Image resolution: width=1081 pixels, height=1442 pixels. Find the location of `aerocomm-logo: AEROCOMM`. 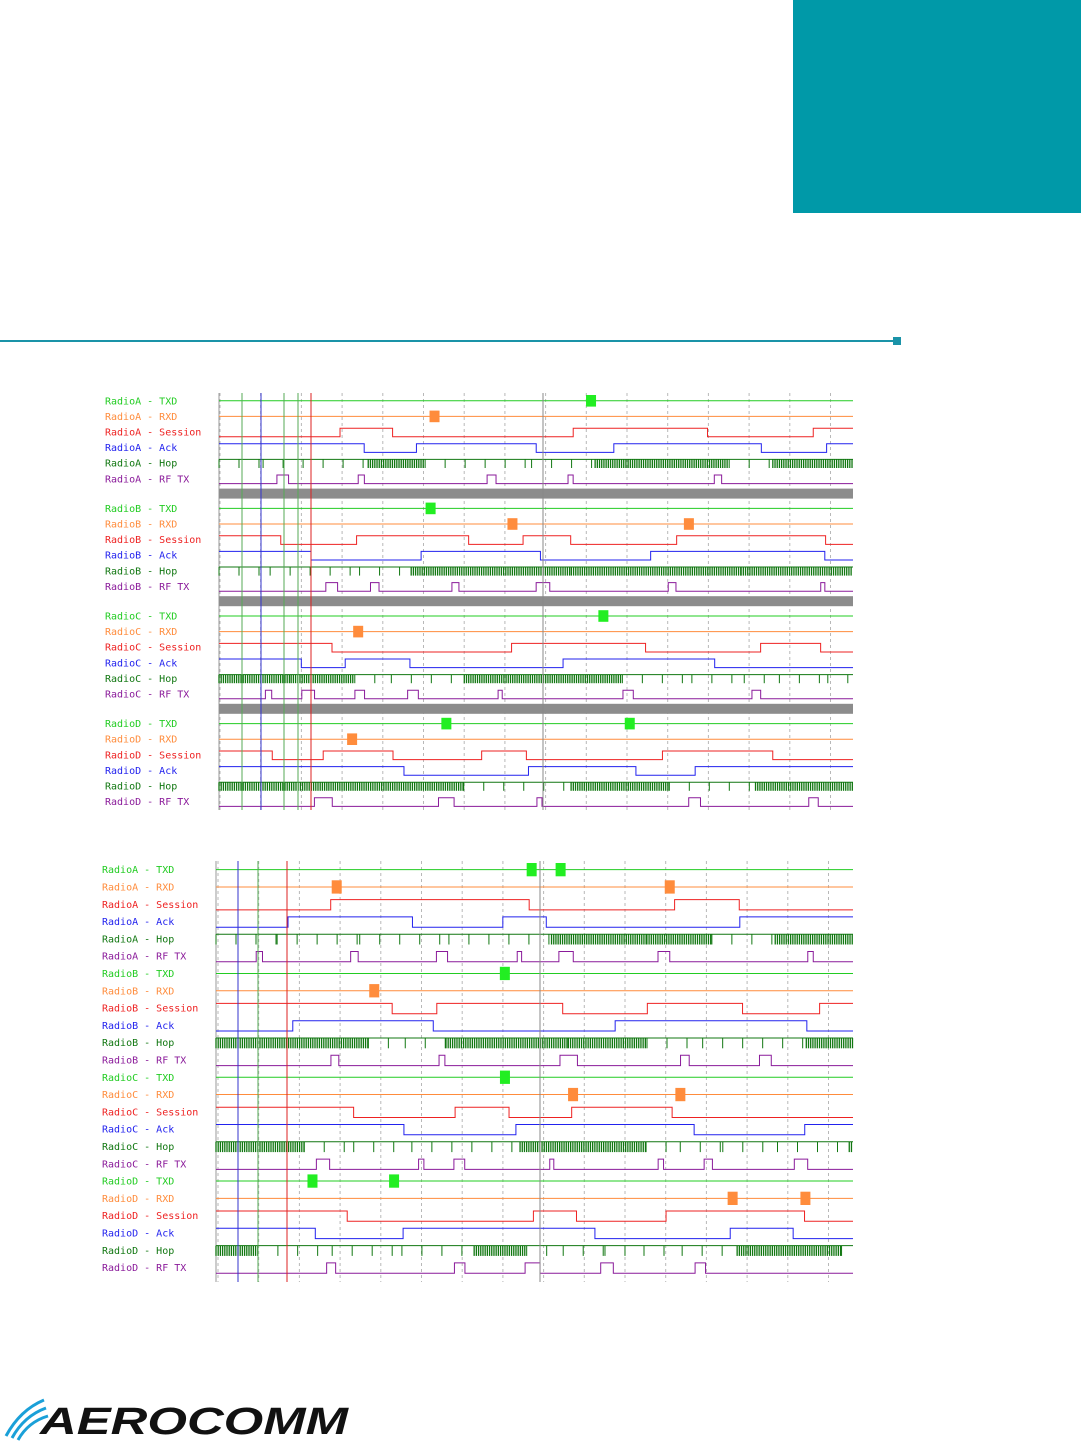

aerocomm-logo: AEROCOMM is located at coordinates (177, 1420).